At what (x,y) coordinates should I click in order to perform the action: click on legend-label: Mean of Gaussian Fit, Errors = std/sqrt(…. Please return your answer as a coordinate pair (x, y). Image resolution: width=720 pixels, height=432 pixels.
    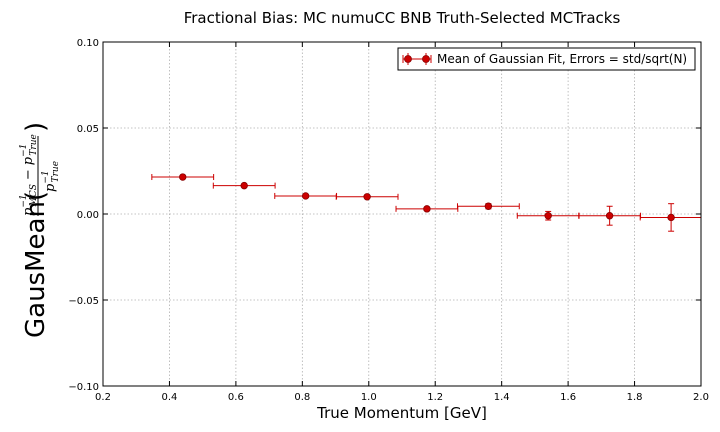
    Looking at the image, I should click on (562, 59).